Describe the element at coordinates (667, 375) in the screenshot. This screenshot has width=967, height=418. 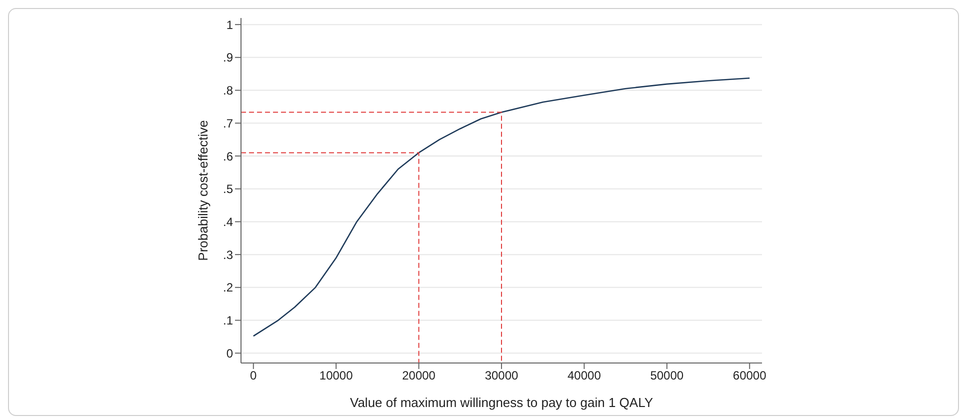
I see `x-tick-label: 50000` at that location.